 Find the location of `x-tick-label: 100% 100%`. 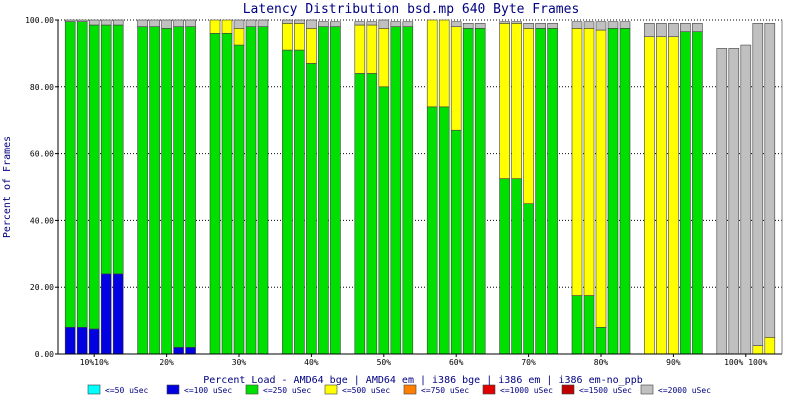

x-tick-label: 100% 100% is located at coordinates (746, 362).